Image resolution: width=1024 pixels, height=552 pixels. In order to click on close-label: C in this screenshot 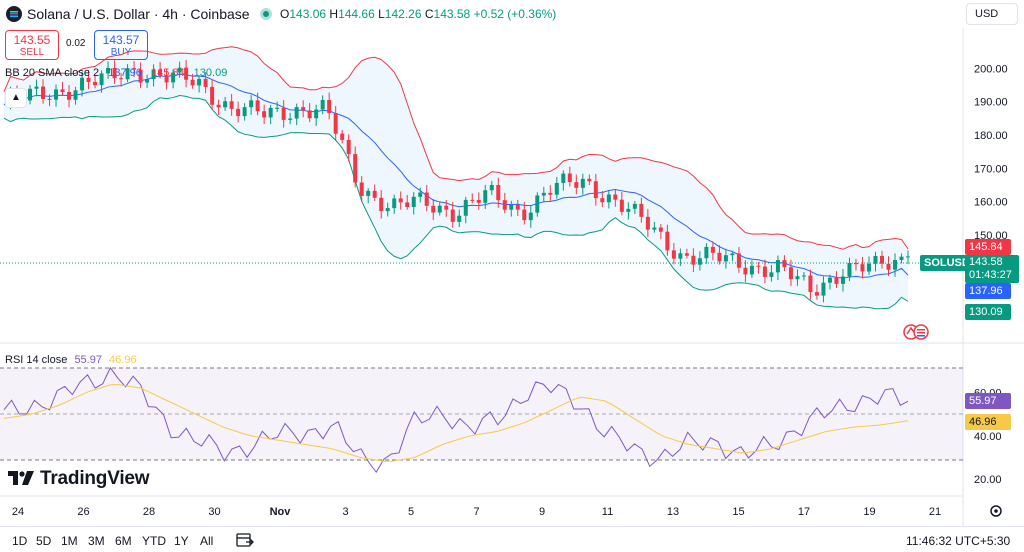, I will do `click(429, 14)`.